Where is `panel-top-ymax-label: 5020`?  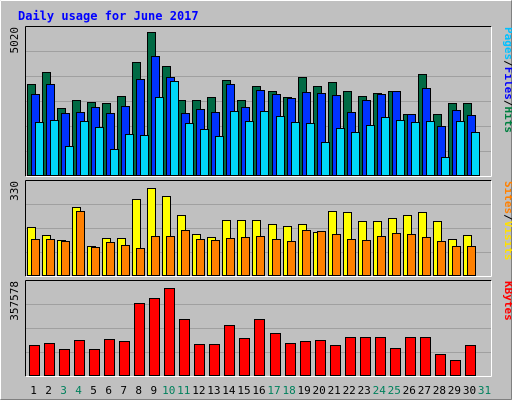 panel-top-ymax-label: 5020 is located at coordinates (14, 40).